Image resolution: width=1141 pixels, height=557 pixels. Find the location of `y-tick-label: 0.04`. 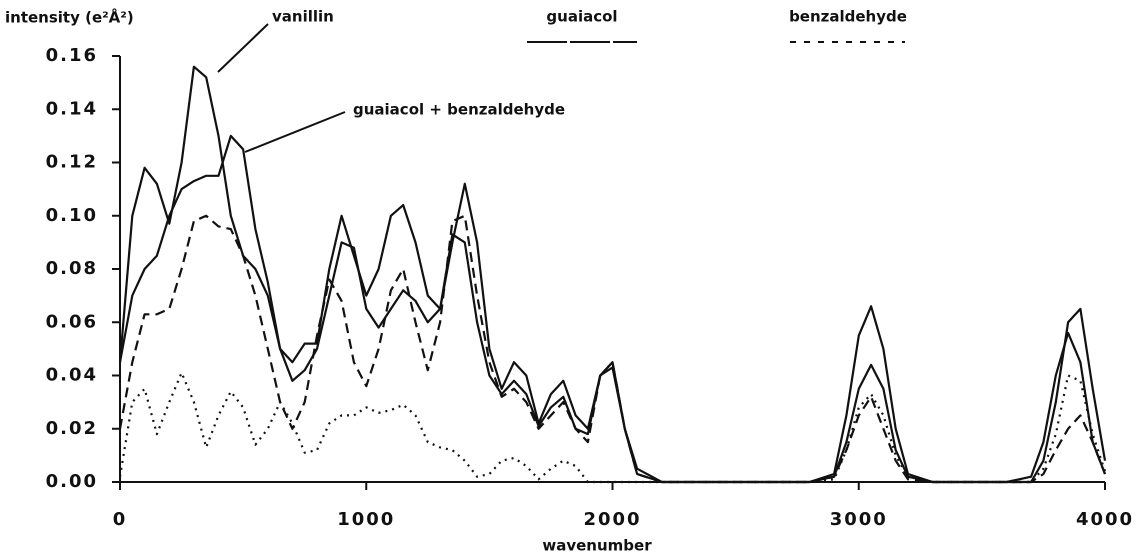

y-tick-label: 0.04 is located at coordinates (72, 375).